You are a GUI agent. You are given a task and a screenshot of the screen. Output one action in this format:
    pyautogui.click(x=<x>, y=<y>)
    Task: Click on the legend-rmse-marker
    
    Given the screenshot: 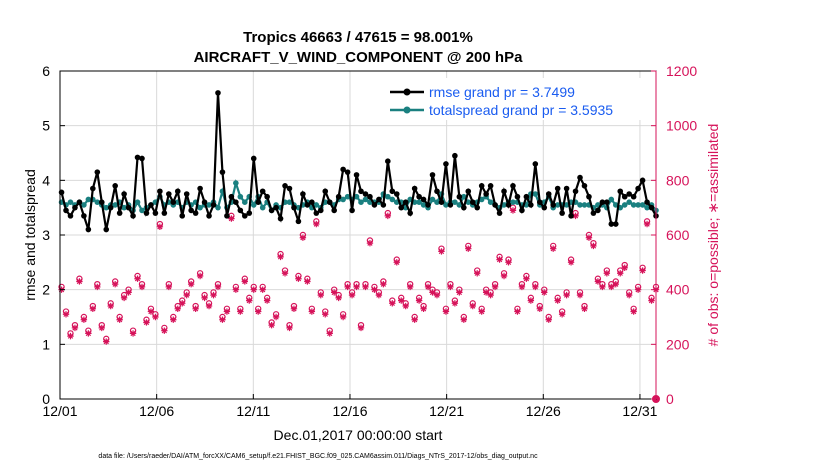 What is the action you would take?
    pyautogui.click(x=407, y=92)
    